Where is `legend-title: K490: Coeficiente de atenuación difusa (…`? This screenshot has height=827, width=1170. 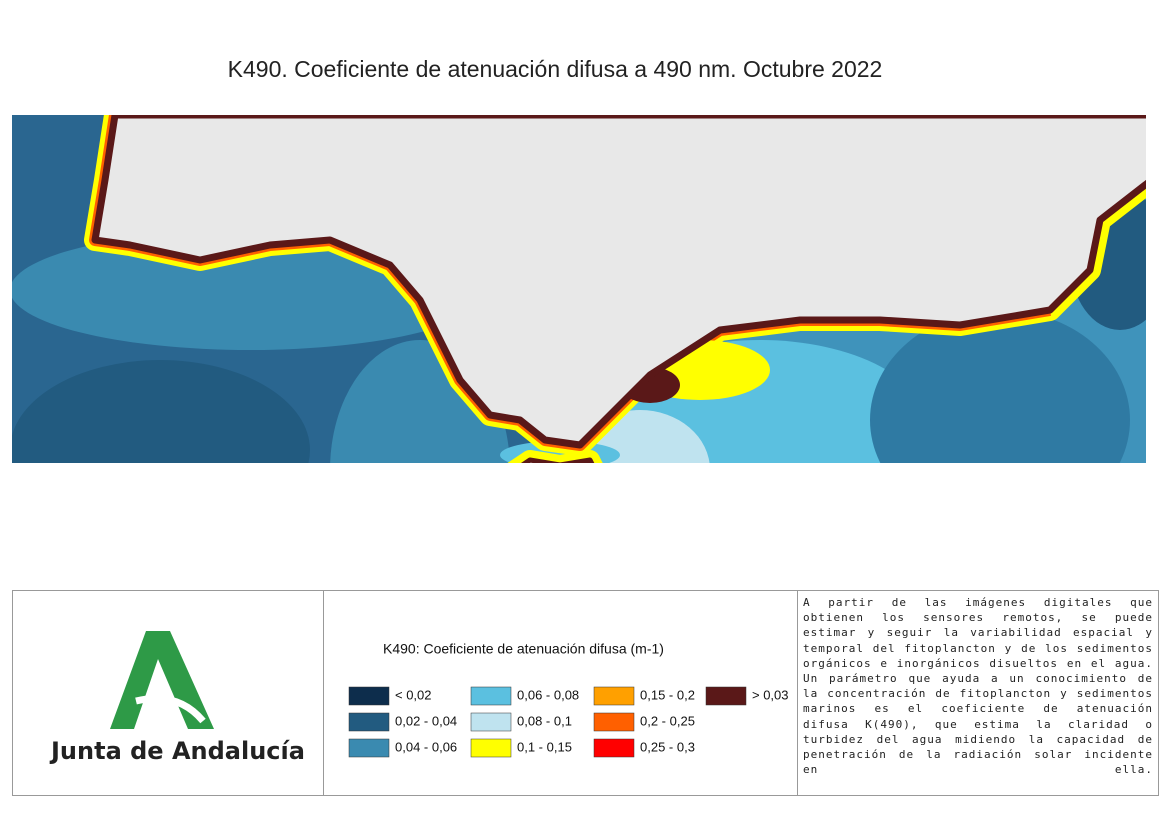 legend-title: K490: Coeficiente de atenuación difusa (… is located at coordinates (523, 649).